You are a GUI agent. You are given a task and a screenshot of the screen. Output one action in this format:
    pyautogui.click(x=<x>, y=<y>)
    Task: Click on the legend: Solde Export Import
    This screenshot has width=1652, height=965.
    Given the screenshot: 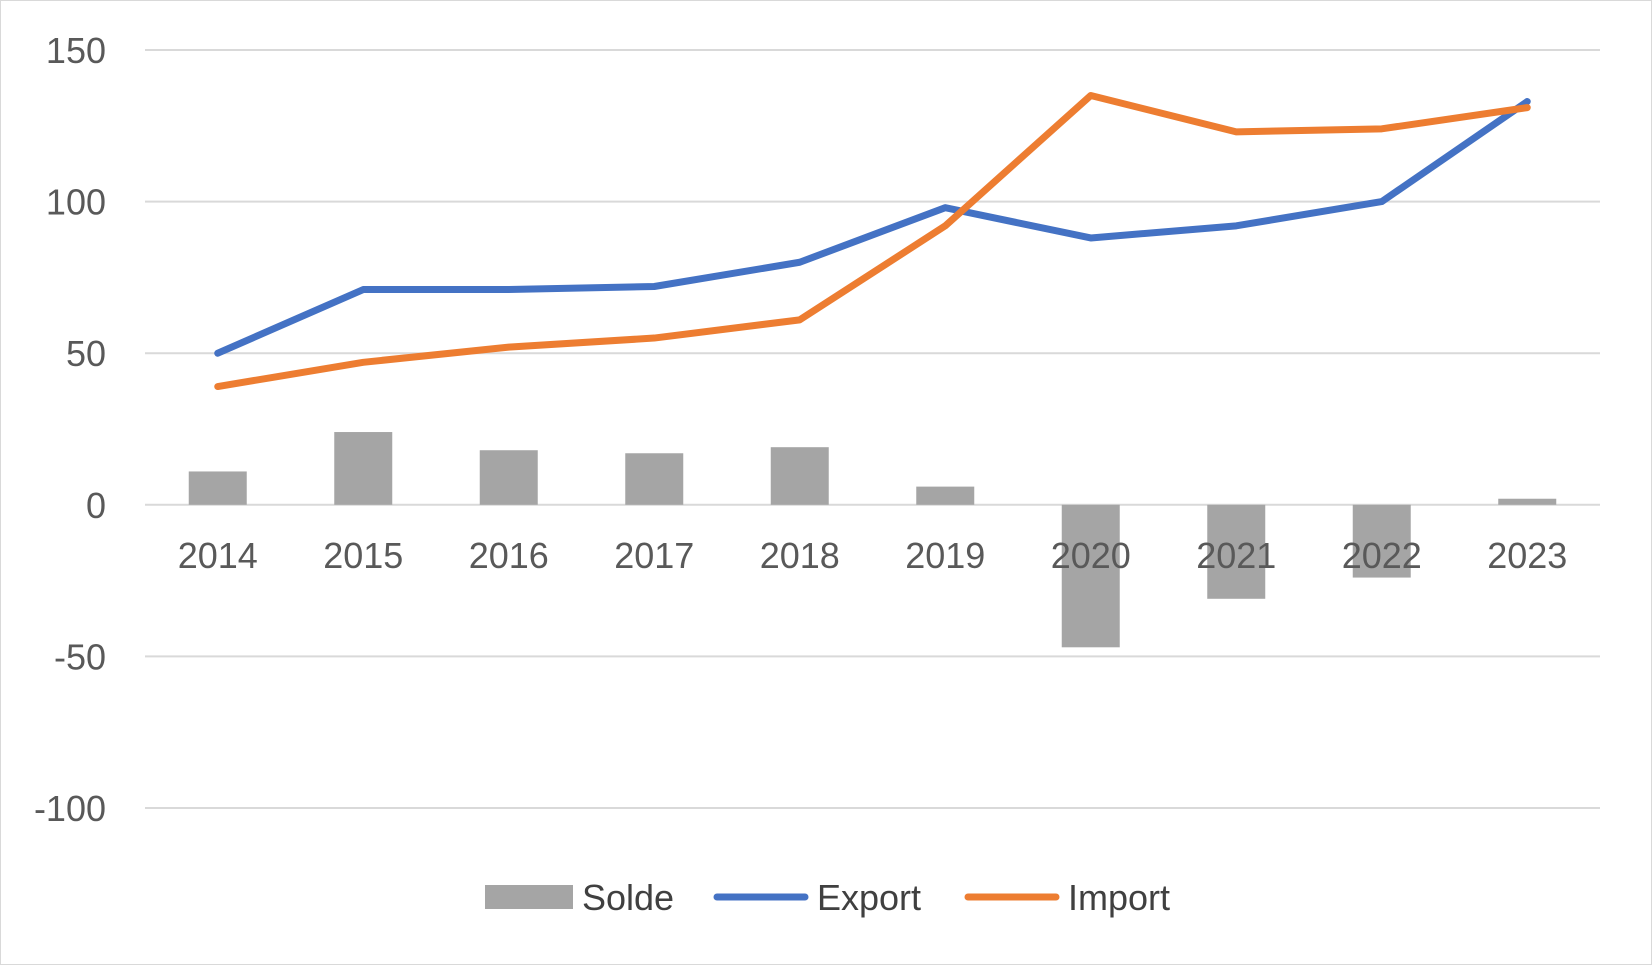 What is the action you would take?
    pyautogui.click(x=827, y=897)
    